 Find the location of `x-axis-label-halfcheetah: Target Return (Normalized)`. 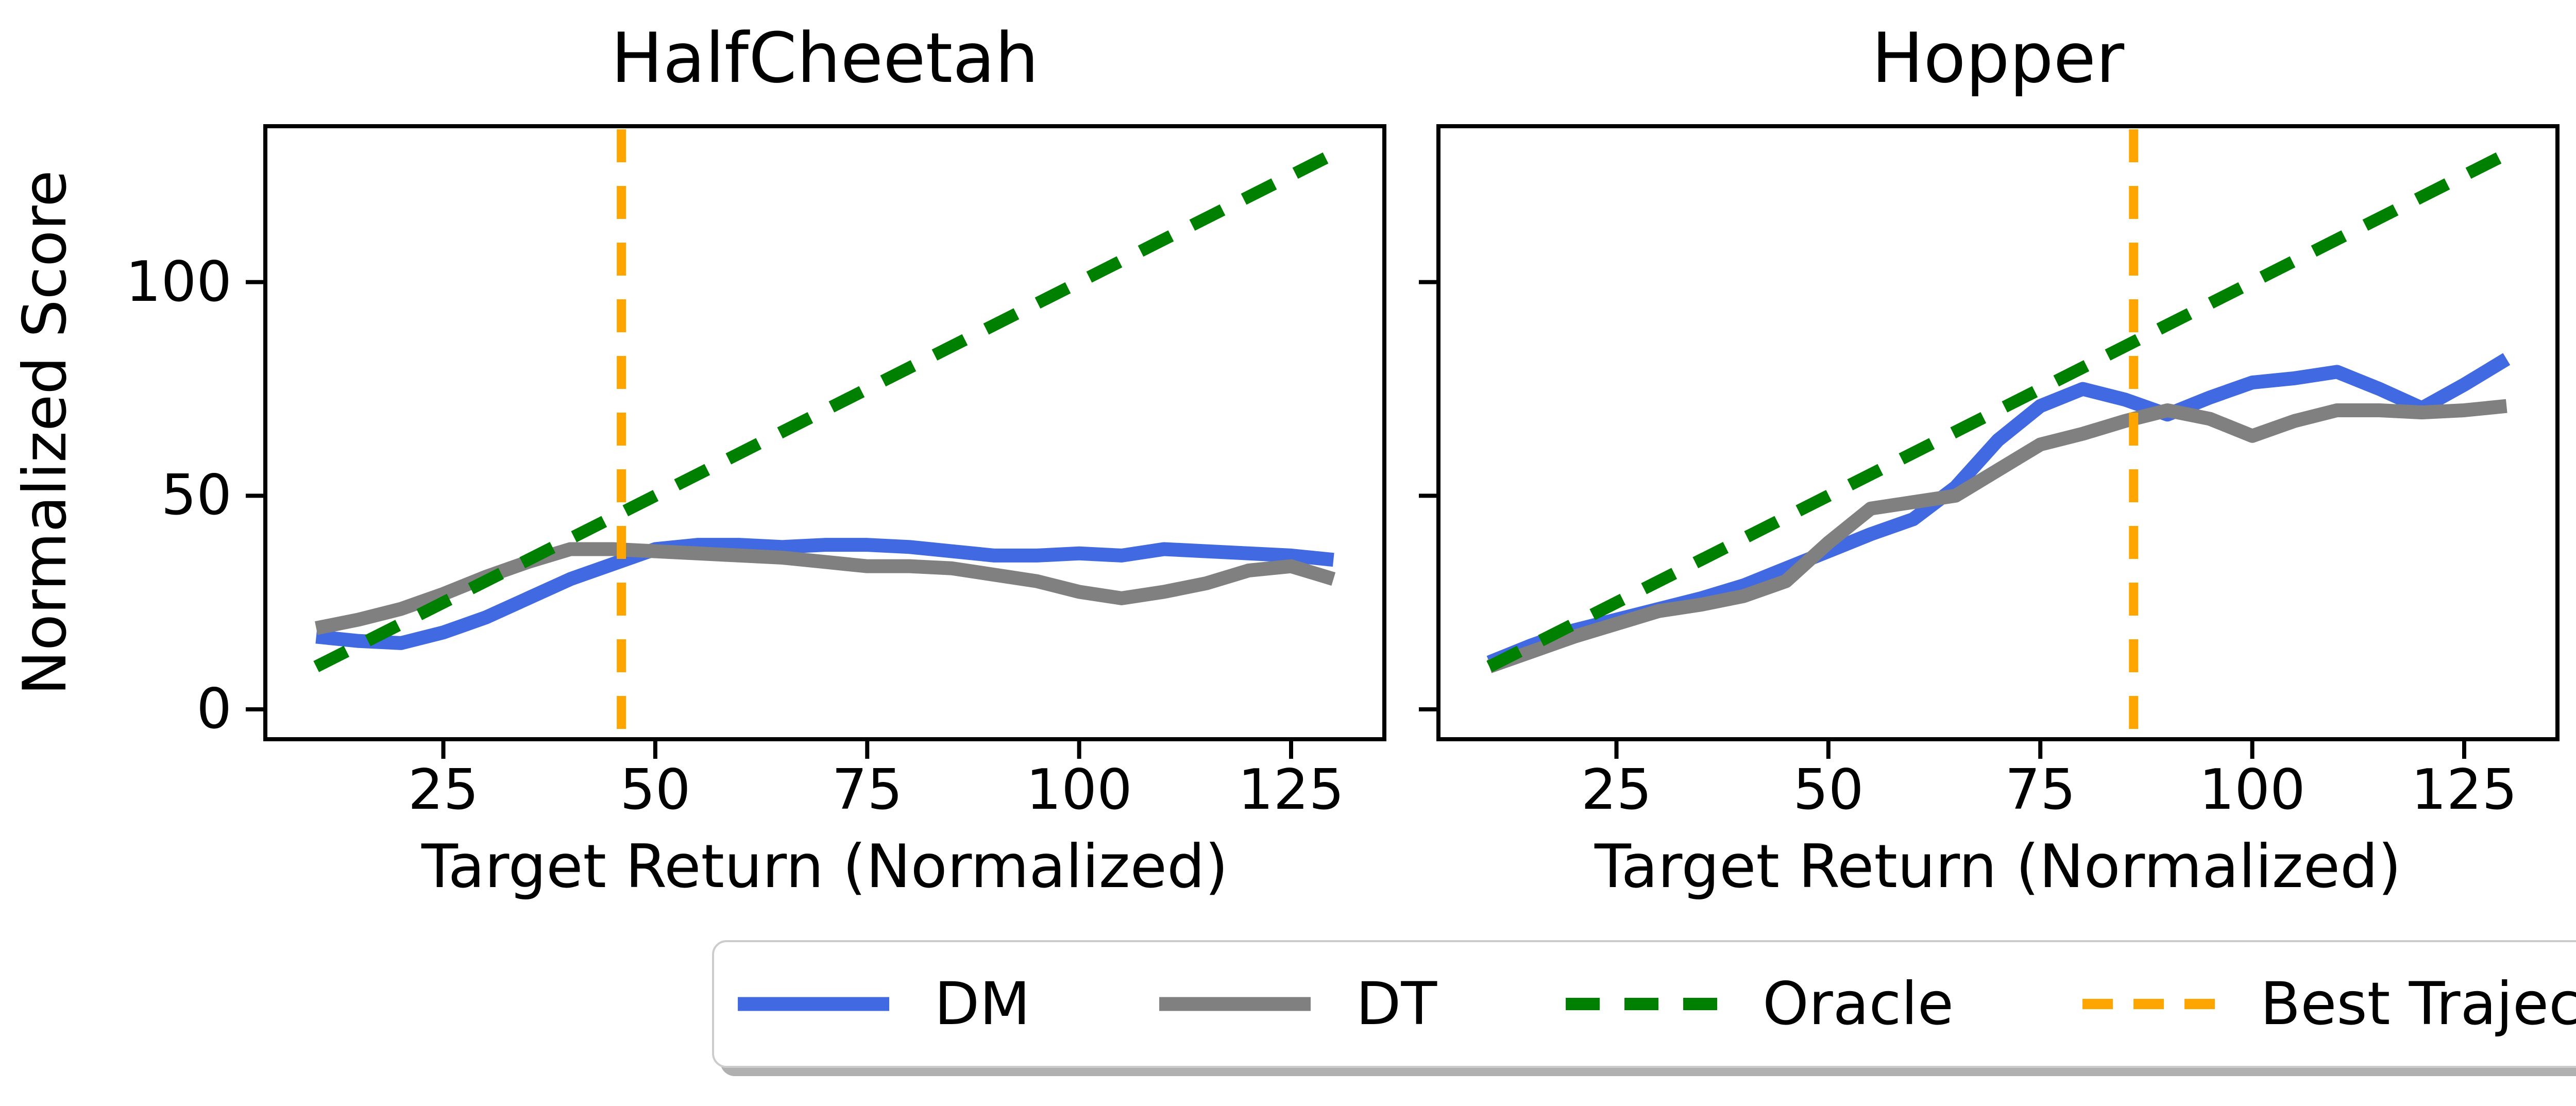

x-axis-label-halfcheetah: Target Return (Normalized) is located at coordinates (824, 867).